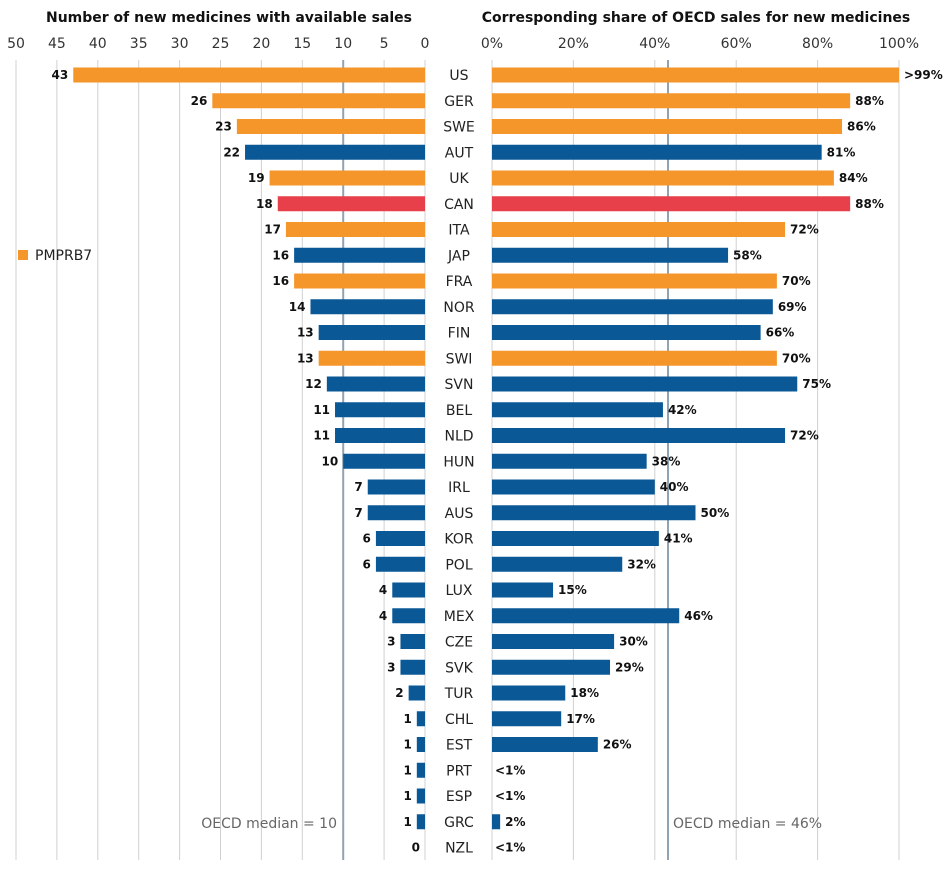 Image resolution: width=949 pixels, height=874 pixels. I want to click on country-label-us: US, so click(458, 76).